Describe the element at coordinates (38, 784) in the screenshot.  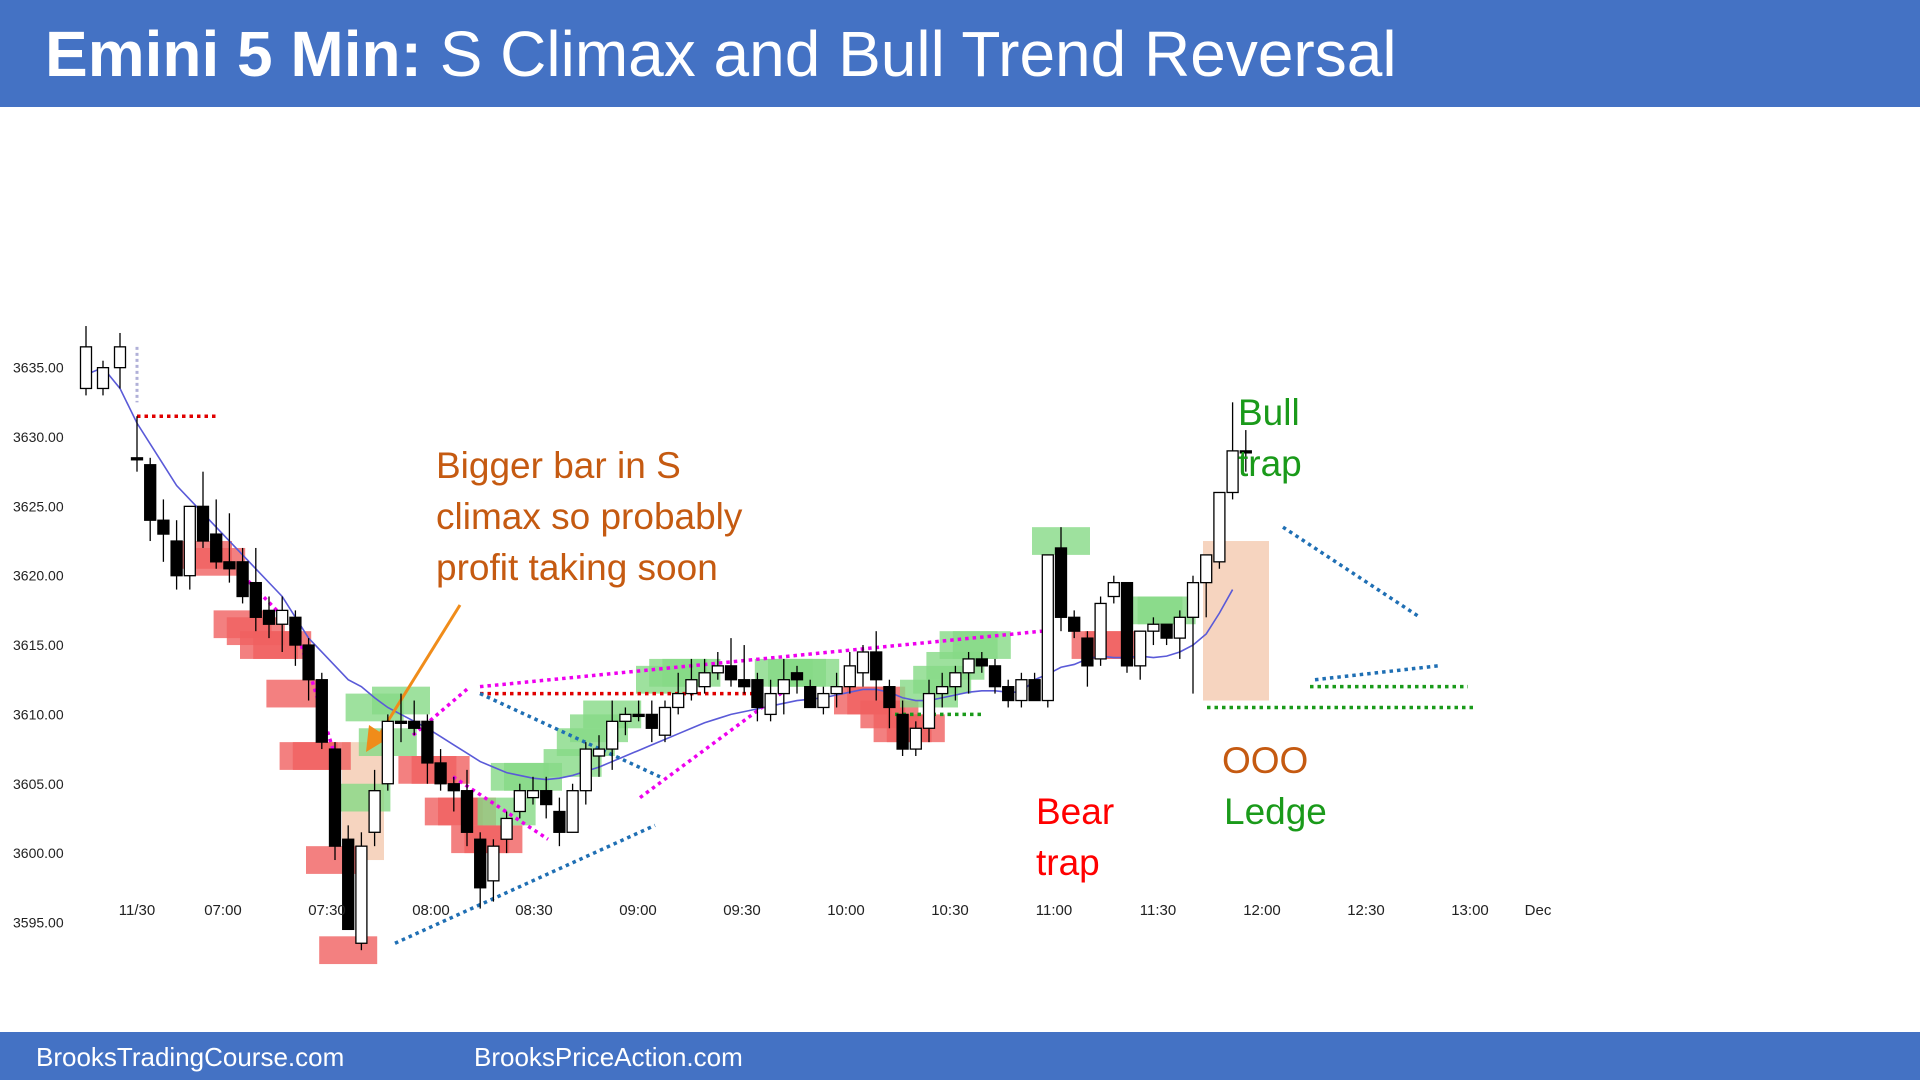
I see `y-tick-label: 3605.00` at that location.